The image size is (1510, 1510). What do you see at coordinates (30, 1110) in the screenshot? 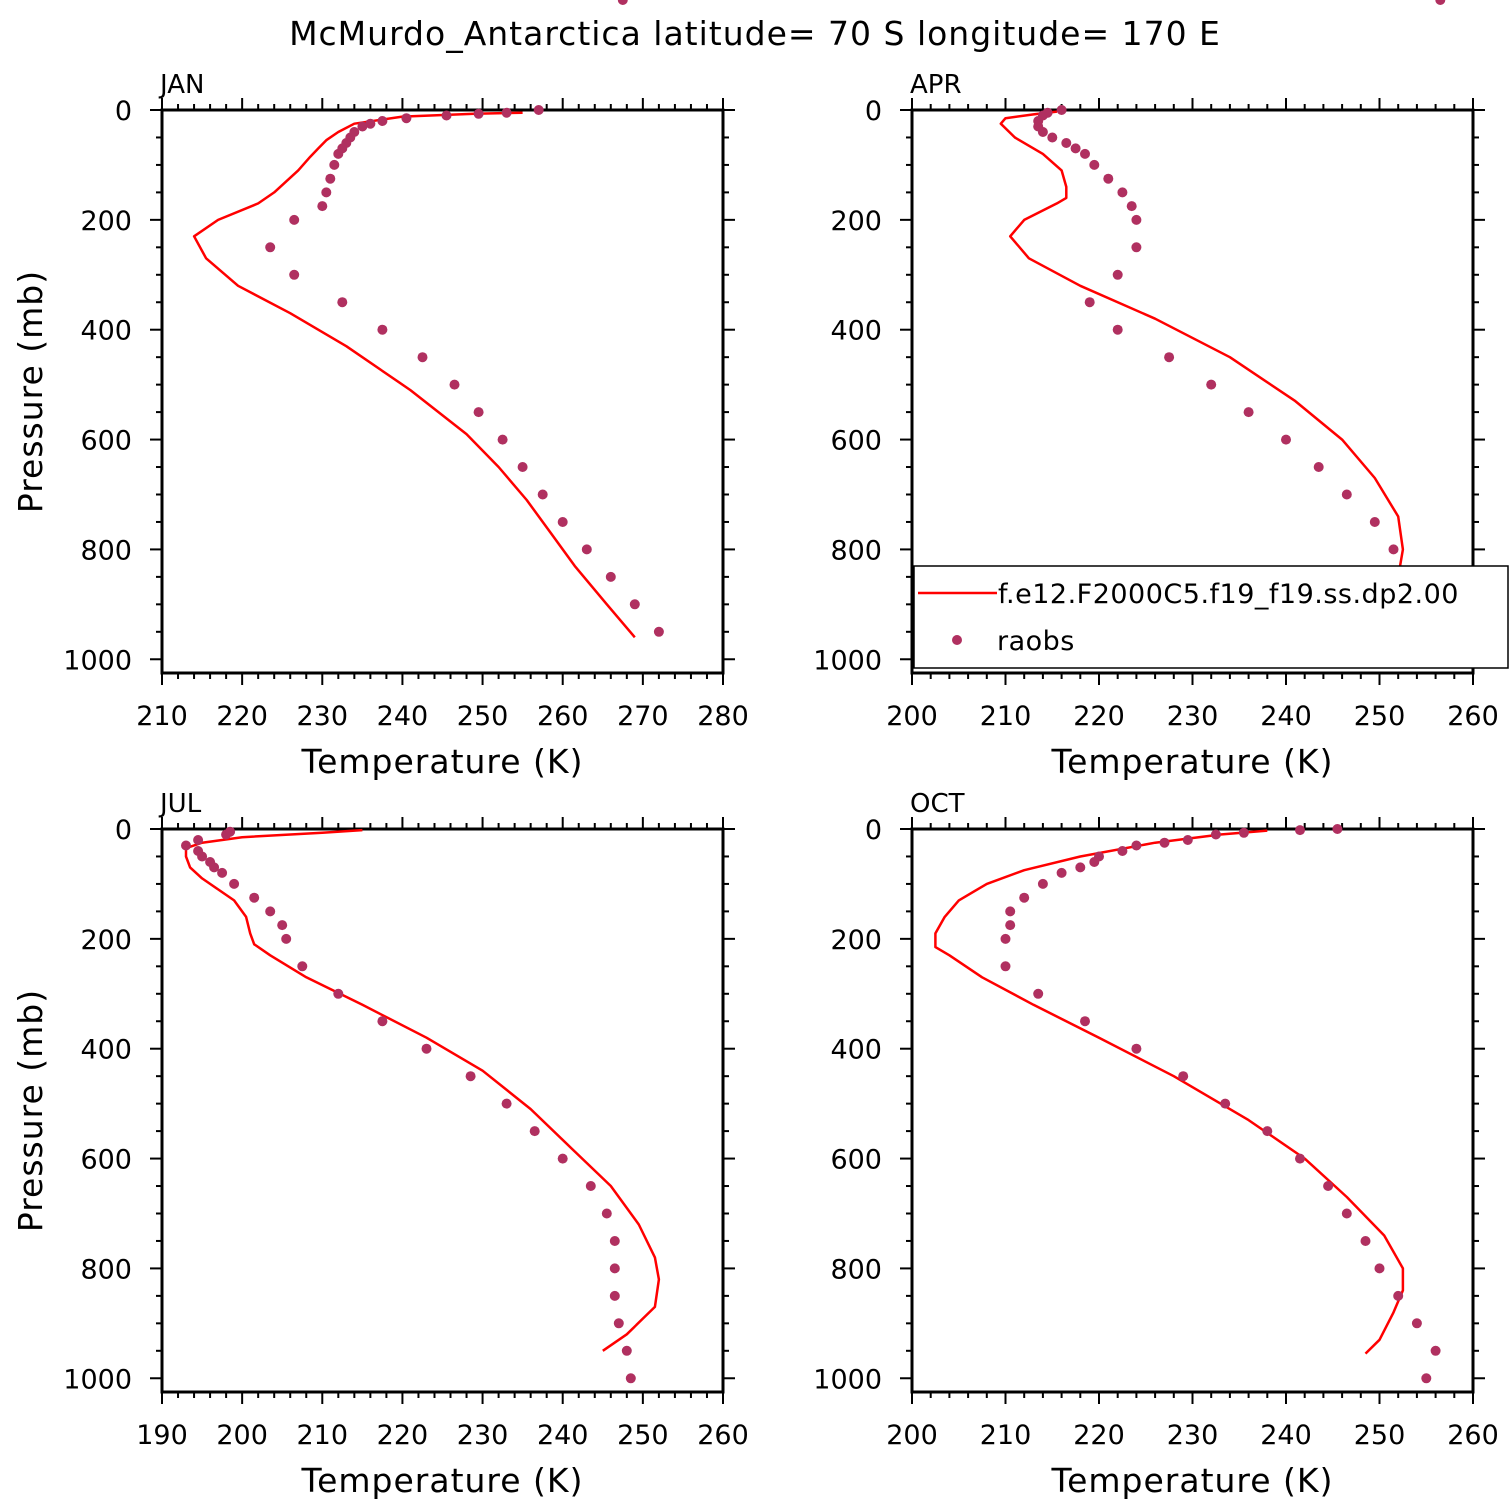
I see `y-axis-title: Pressure (mb)` at bounding box center [30, 1110].